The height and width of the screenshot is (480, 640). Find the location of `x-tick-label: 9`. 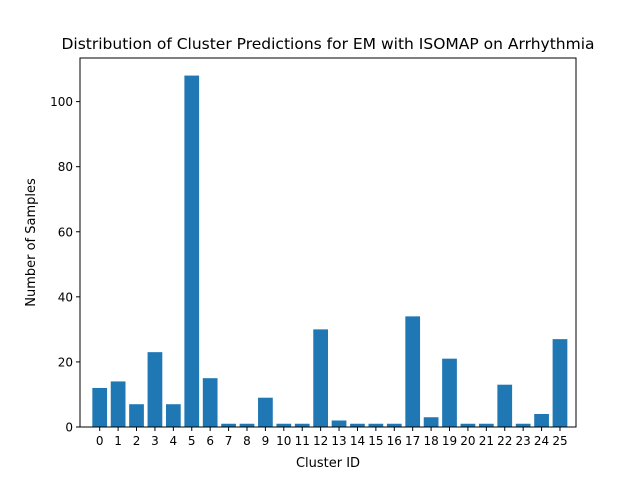

x-tick-label: 9 is located at coordinates (266, 441).